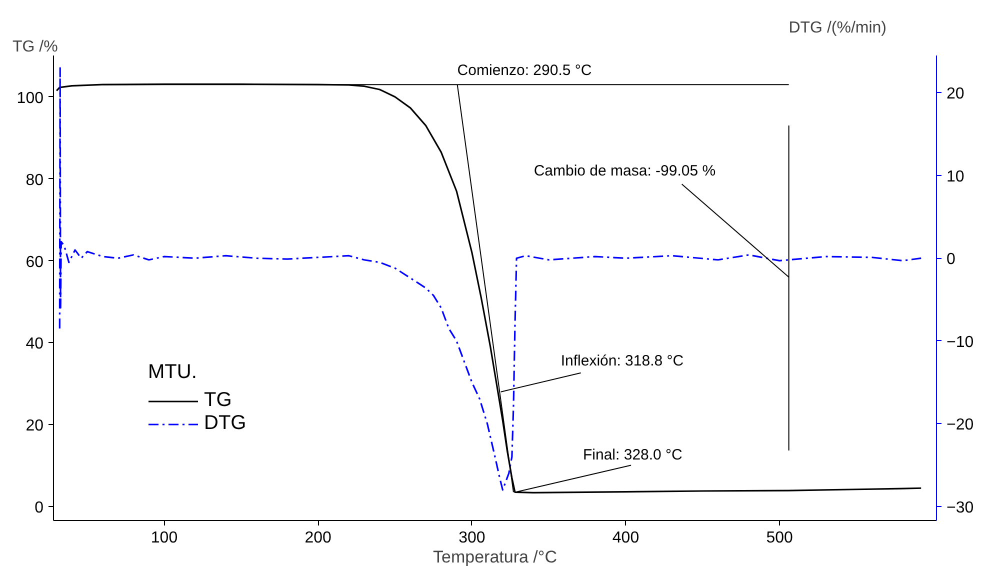 Image resolution: width=993 pixels, height=566 pixels. What do you see at coordinates (35, 47) in the screenshot?
I see `y-axis-title: TG /%` at bounding box center [35, 47].